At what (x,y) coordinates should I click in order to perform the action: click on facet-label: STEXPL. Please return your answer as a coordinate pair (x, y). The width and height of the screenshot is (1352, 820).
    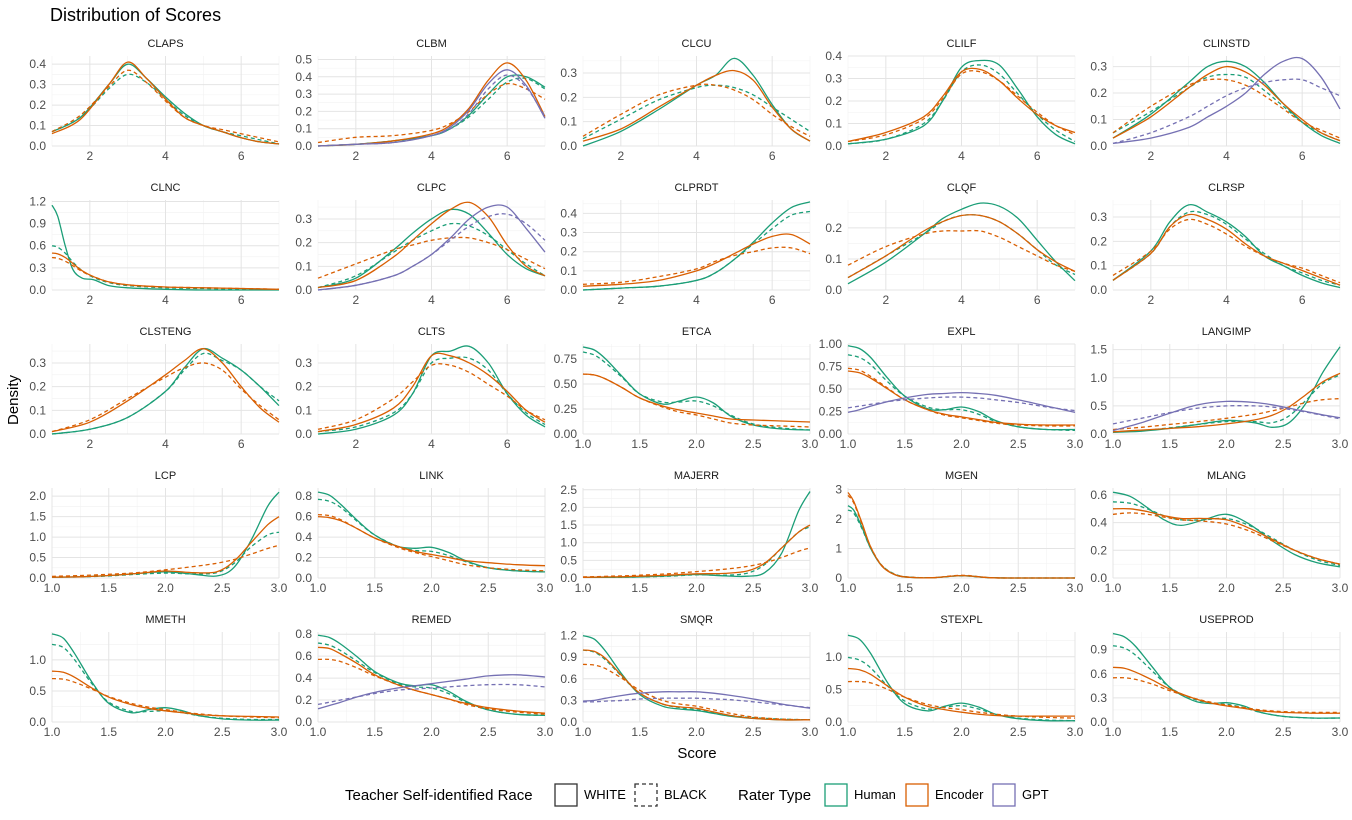
    Looking at the image, I should click on (961, 620).